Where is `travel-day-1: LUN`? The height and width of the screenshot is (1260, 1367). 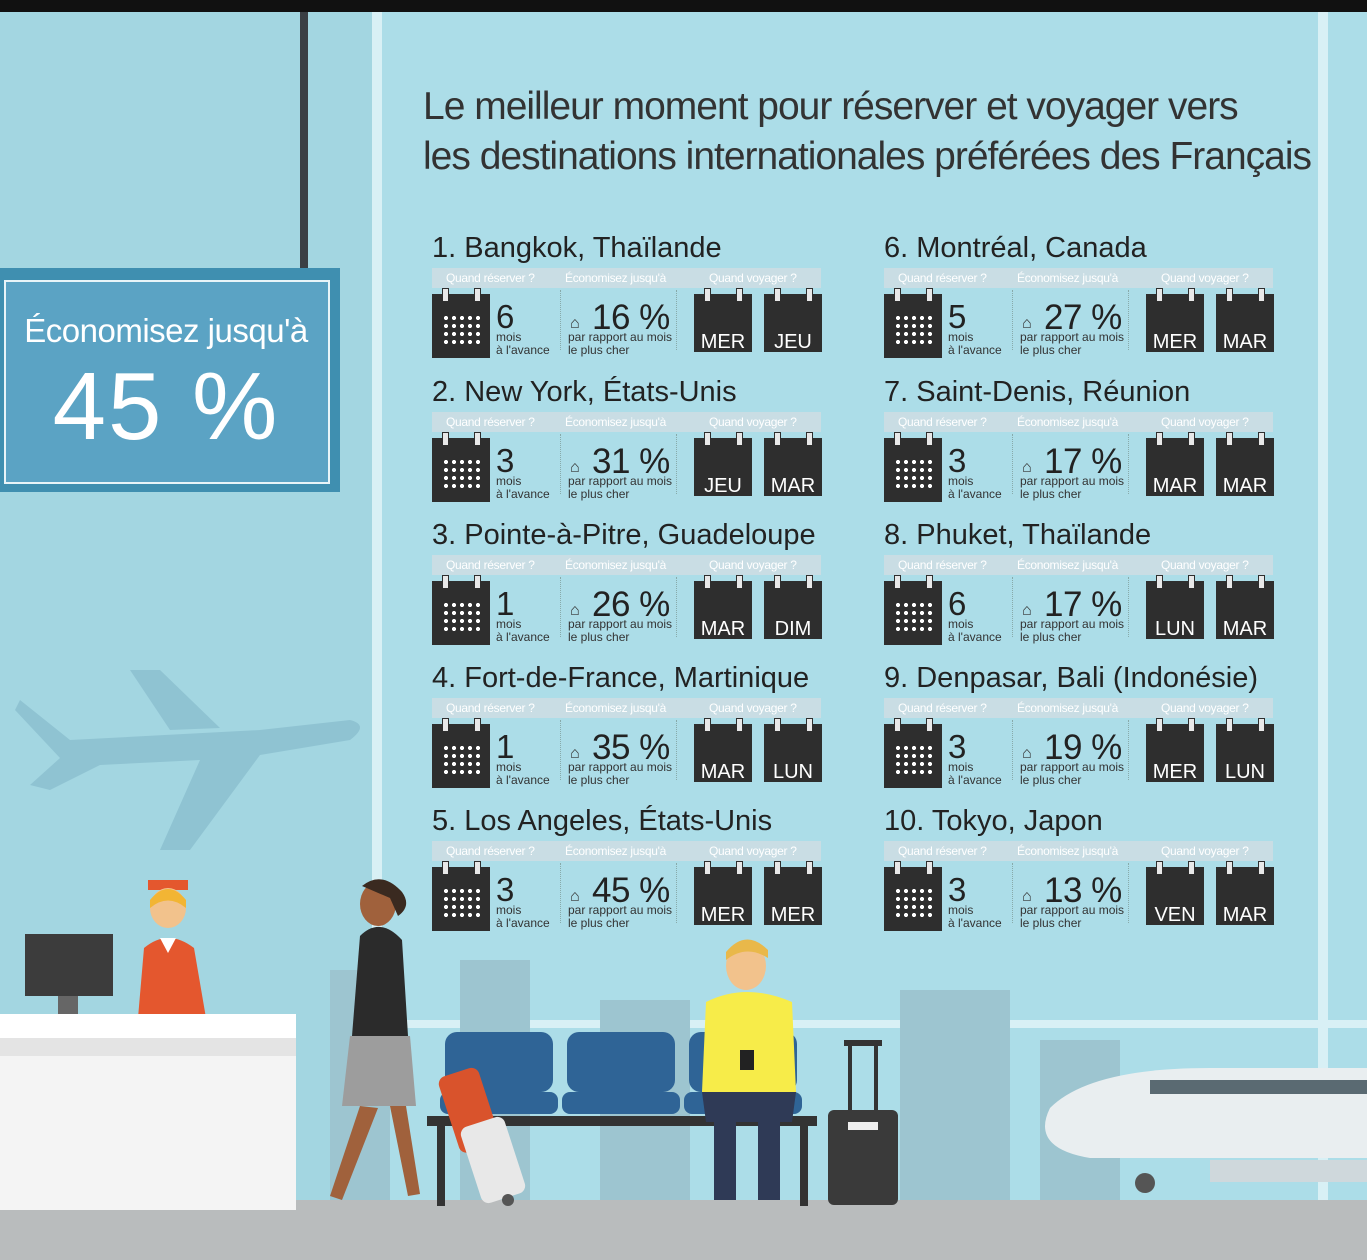 travel-day-1: LUN is located at coordinates (1175, 607).